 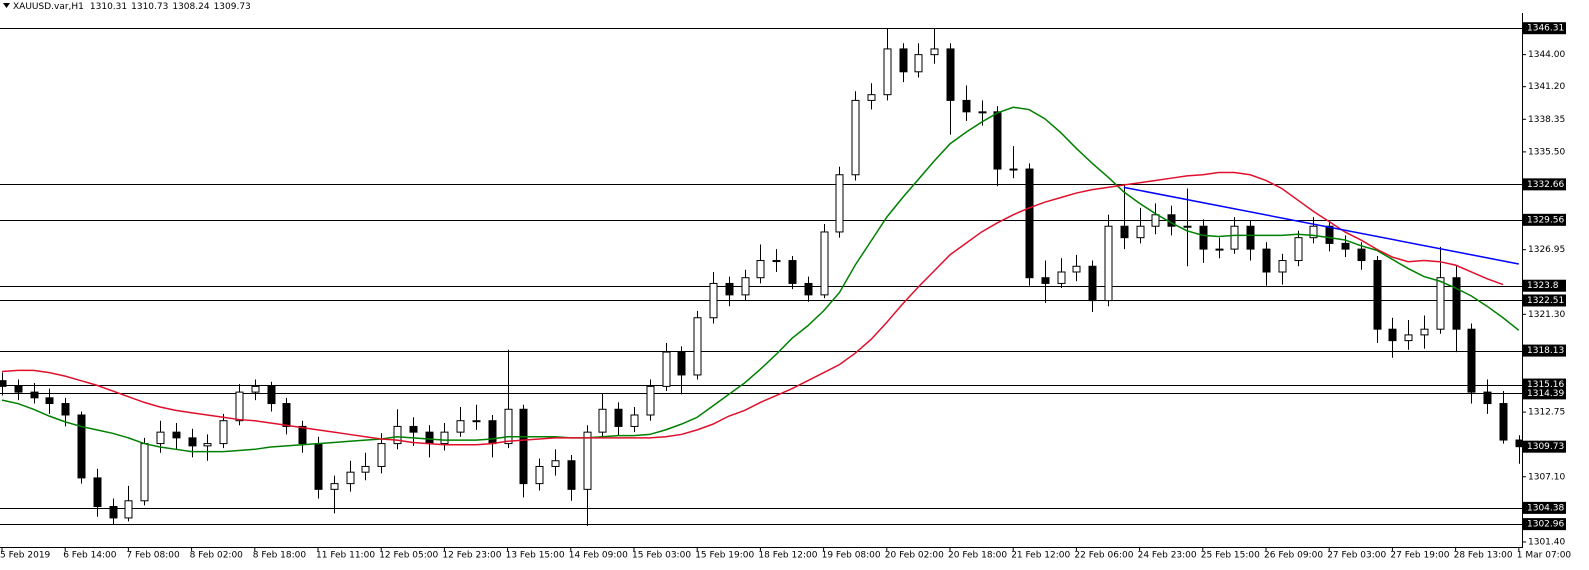 What do you see at coordinates (1321, 225) in the screenshot?
I see `trendline` at bounding box center [1321, 225].